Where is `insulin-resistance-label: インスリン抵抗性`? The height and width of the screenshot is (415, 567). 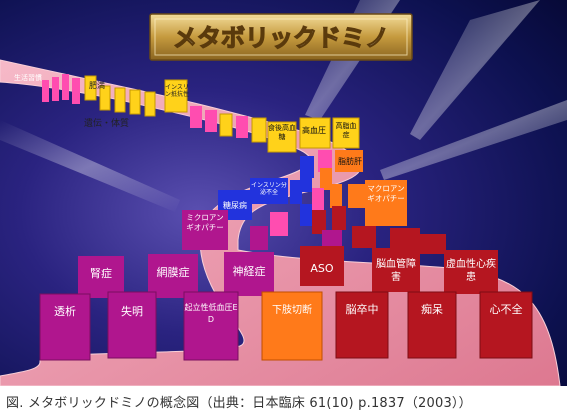
insulin-resistance-label: インスリン抵抗性 is located at coordinates (176, 91).